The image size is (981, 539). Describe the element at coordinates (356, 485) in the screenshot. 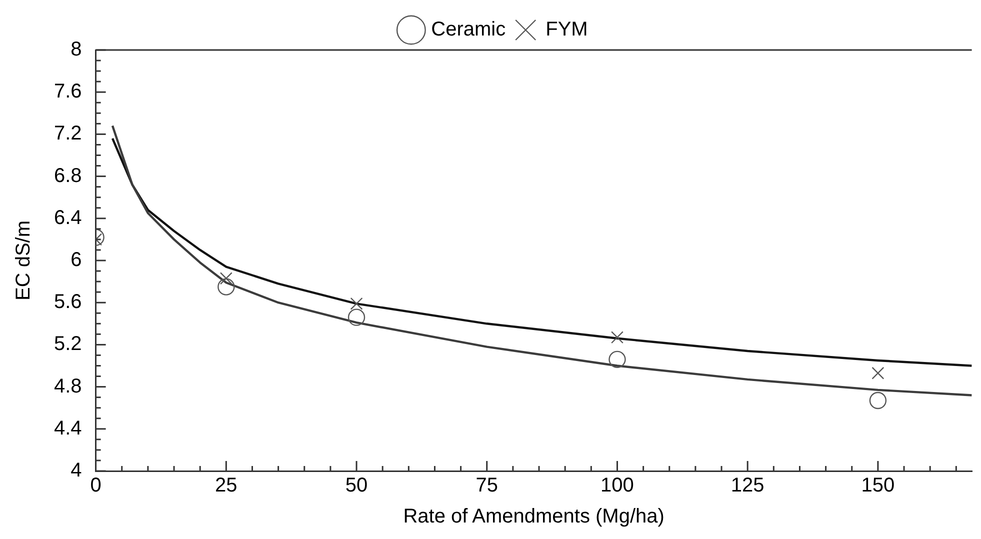

I see `x-tick-label: 50` at that location.